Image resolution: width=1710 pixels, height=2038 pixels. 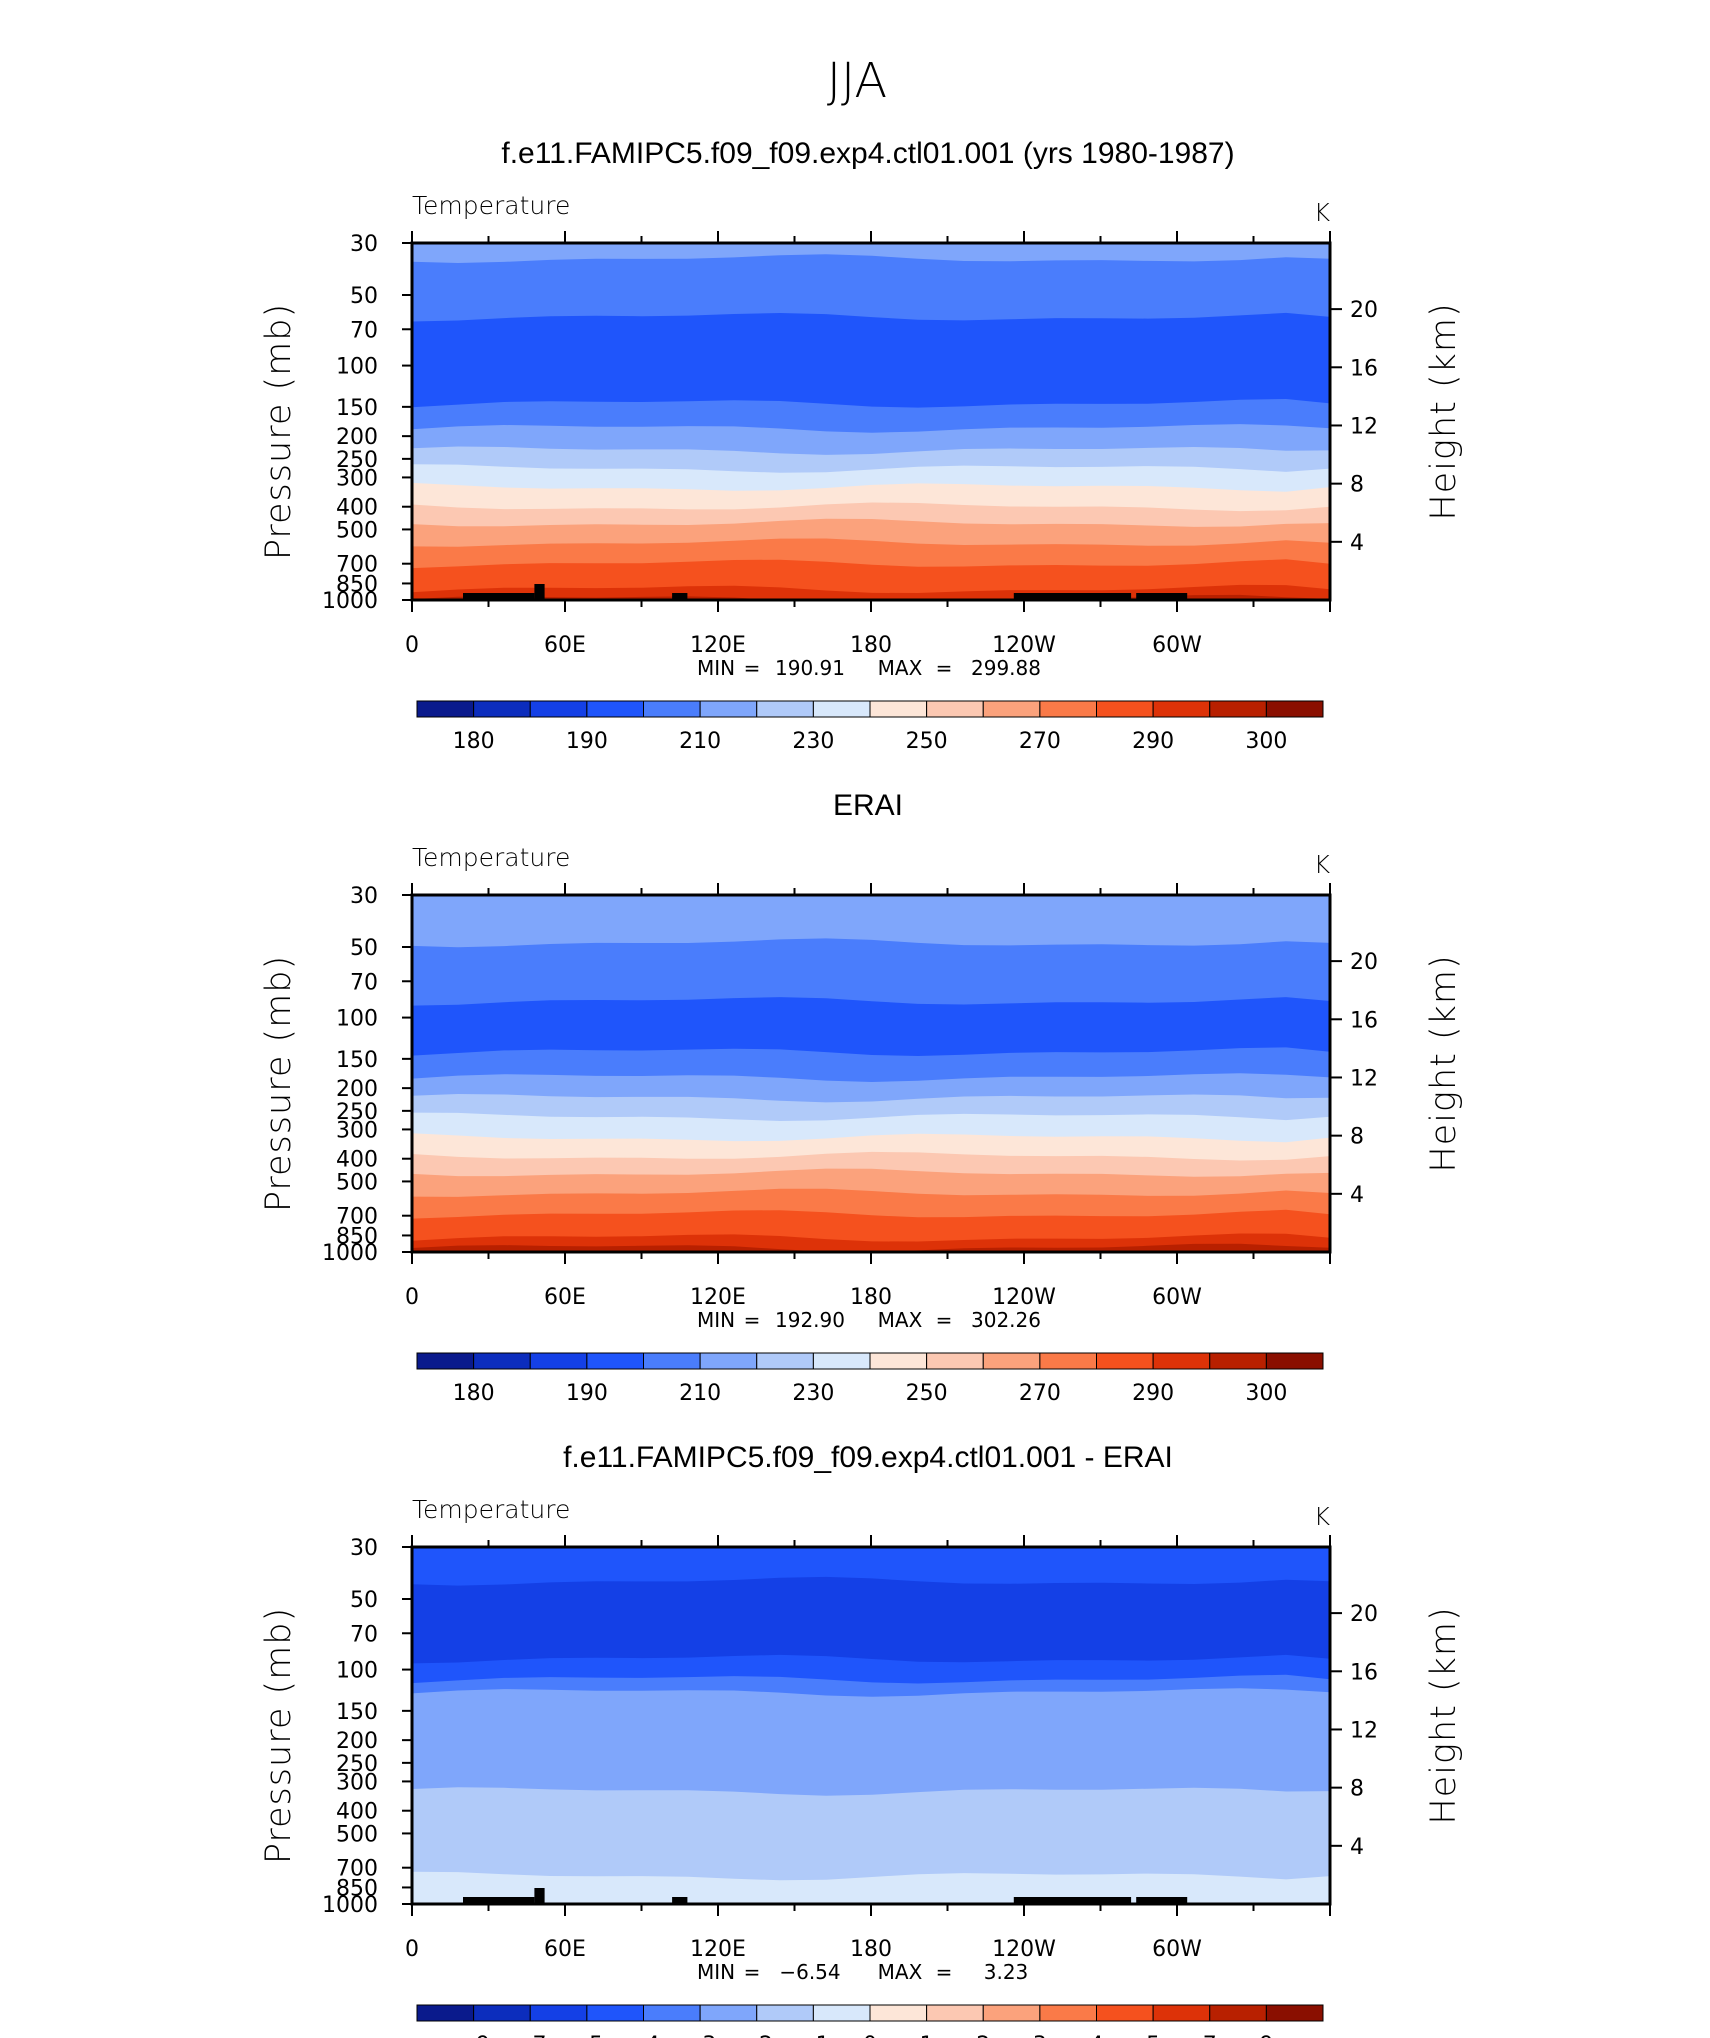 What do you see at coordinates (1322, 864) in the screenshot?
I see `units-label: K` at bounding box center [1322, 864].